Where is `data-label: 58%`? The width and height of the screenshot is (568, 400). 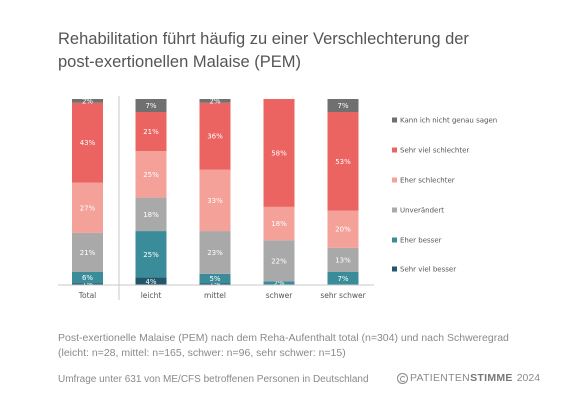 data-label: 58% is located at coordinates (279, 153).